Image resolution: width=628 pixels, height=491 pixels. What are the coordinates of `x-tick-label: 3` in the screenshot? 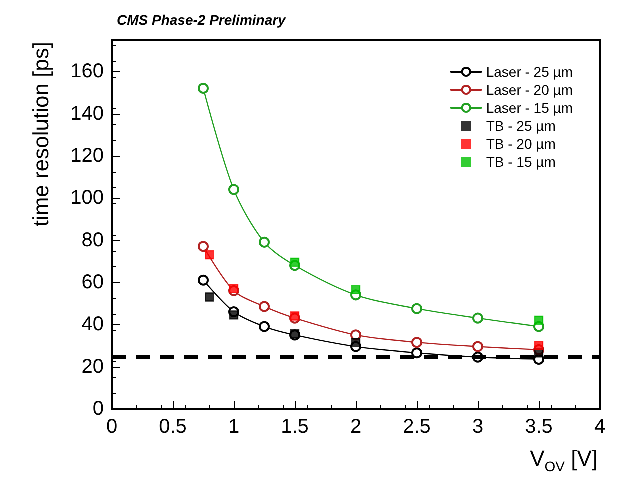 It's located at (478, 427).